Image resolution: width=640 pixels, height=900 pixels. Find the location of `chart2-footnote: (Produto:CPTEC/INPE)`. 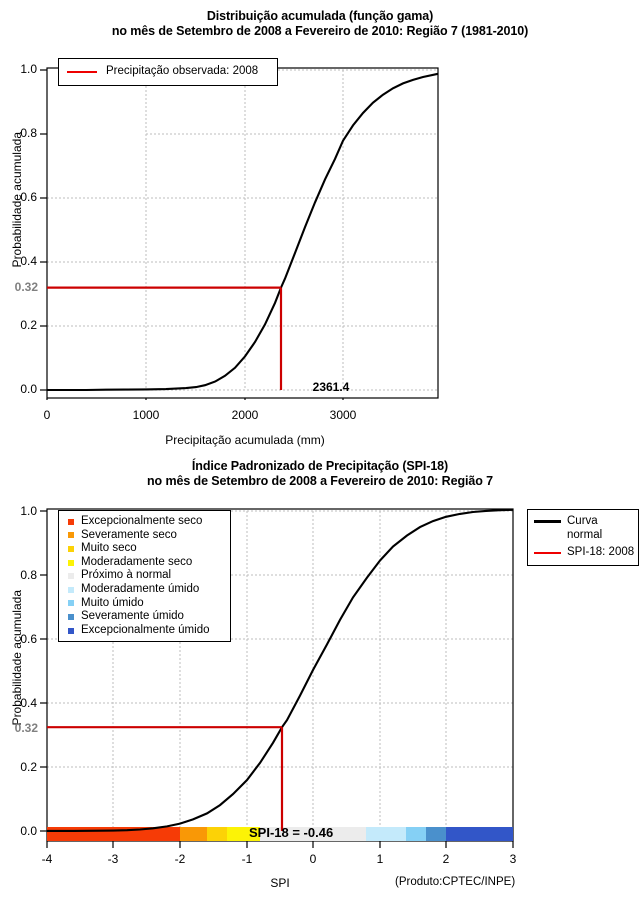

chart2-footnote: (Produto:CPTEC/INPE) is located at coordinates (455, 882).